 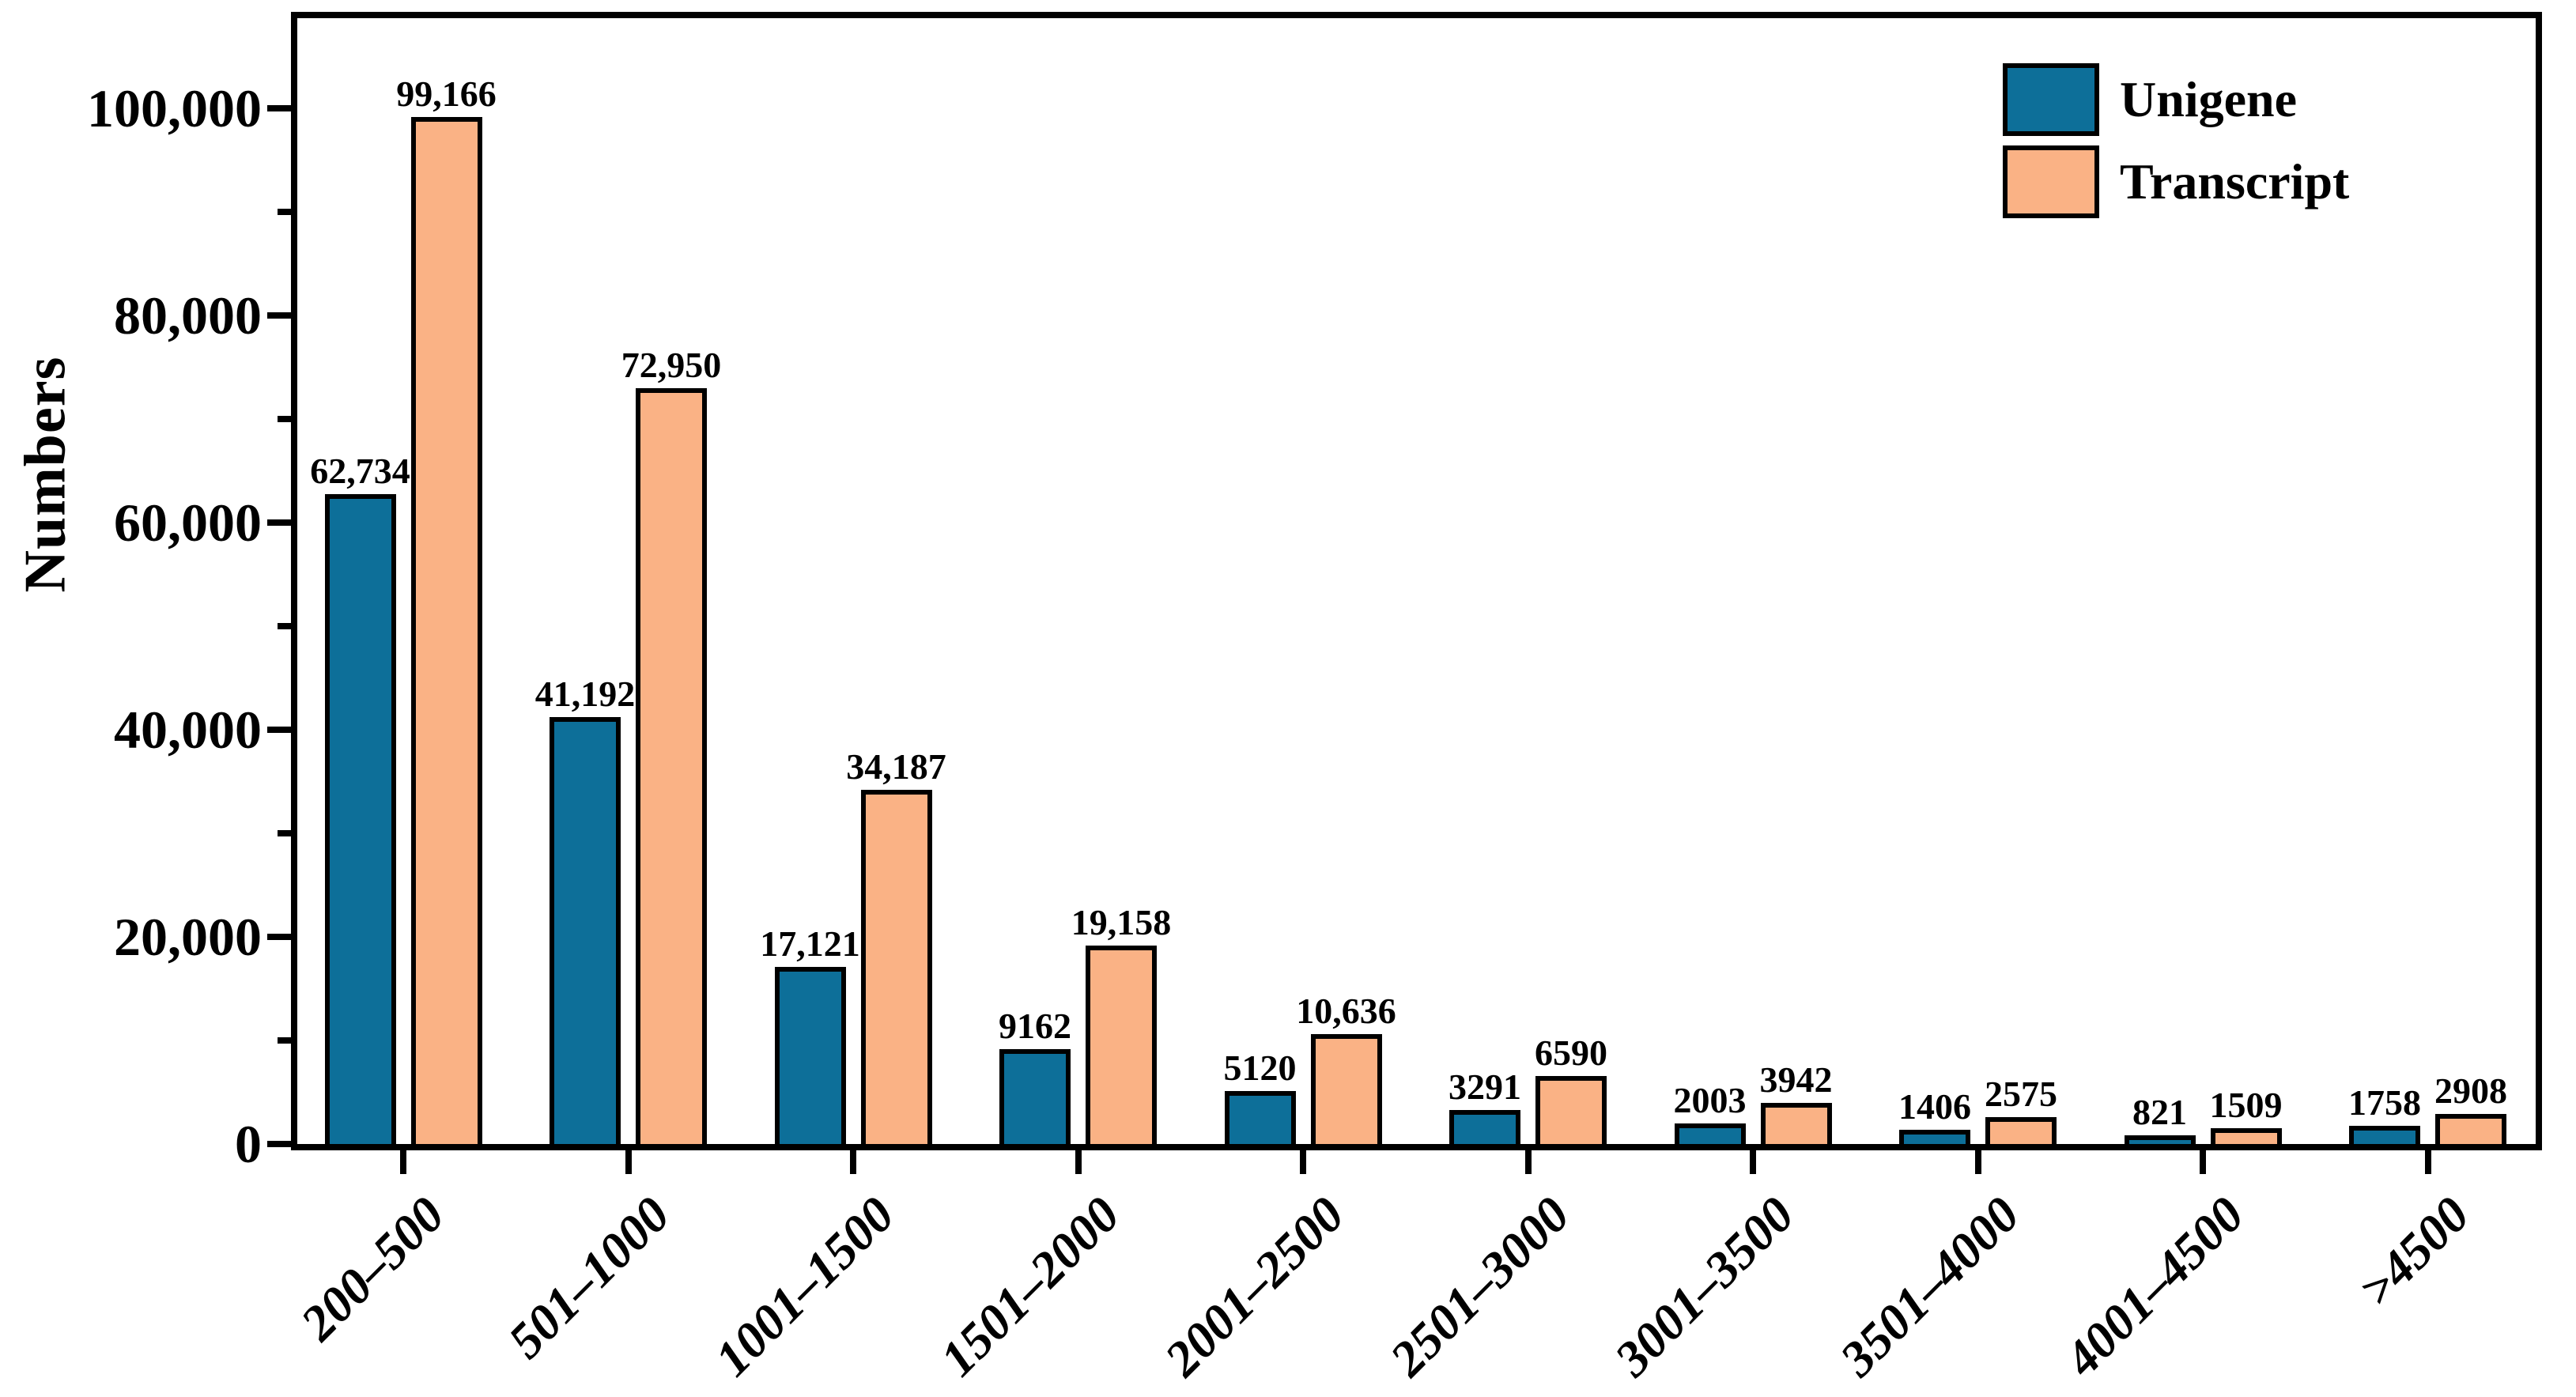 What do you see at coordinates (248, 1144) in the screenshot?
I see `y-axis-tick-label: 0` at bounding box center [248, 1144].